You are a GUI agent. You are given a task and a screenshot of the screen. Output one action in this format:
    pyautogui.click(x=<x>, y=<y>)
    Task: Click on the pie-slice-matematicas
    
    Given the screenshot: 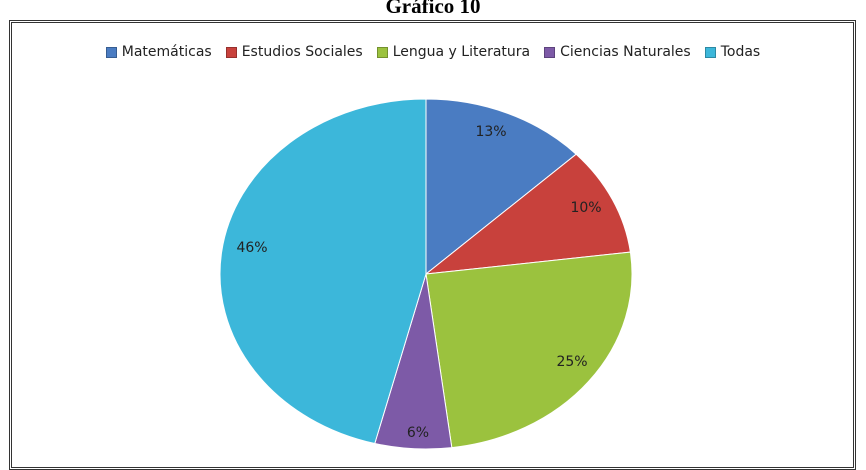 What is the action you would take?
    pyautogui.click(x=501, y=187)
    